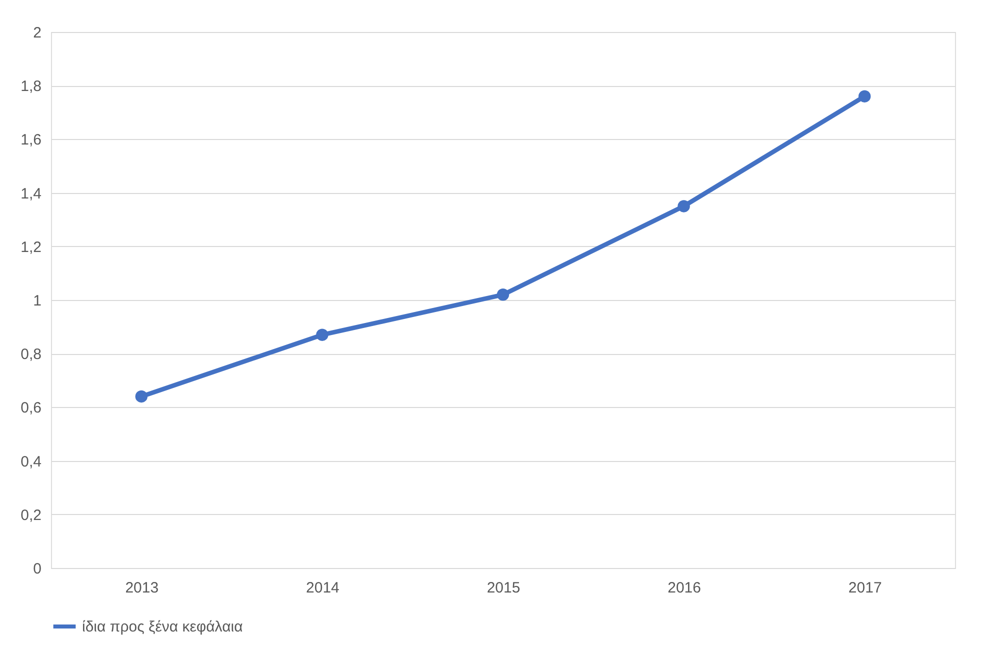 Image resolution: width=981 pixels, height=665 pixels. I want to click on y-tick-label: 1,6, so click(31, 140).